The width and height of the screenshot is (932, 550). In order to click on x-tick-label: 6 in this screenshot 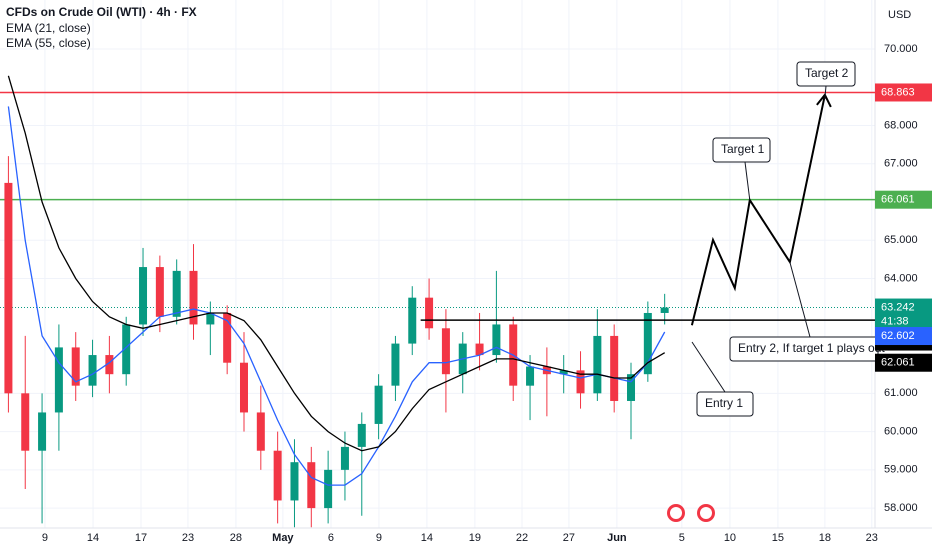, I will do `click(331, 538)`.